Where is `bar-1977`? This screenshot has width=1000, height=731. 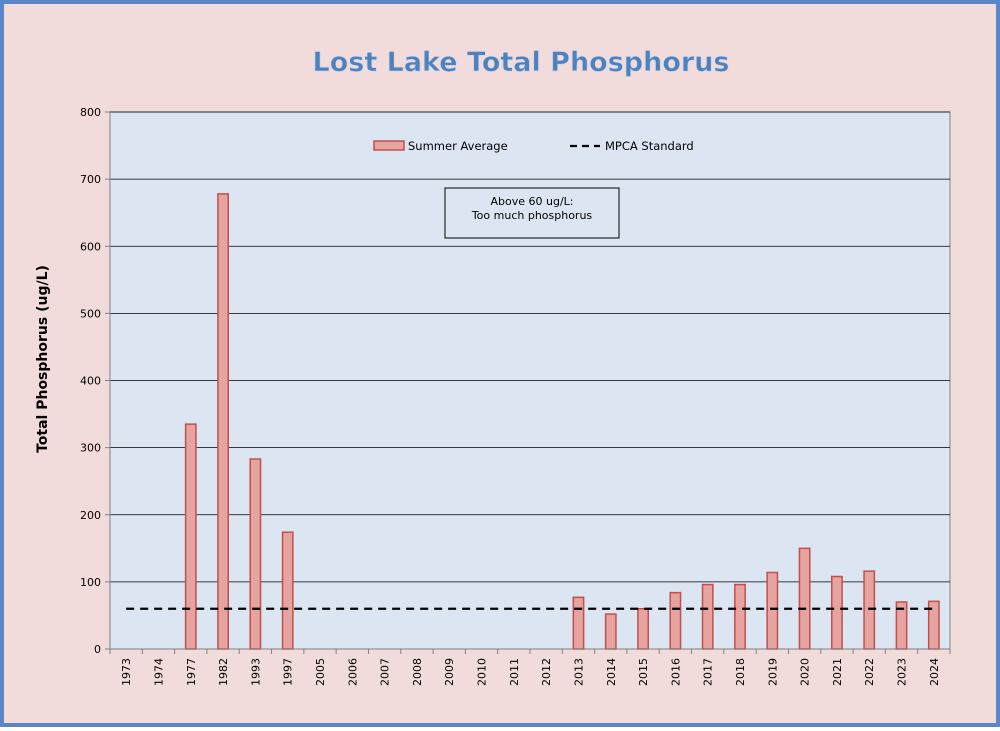
bar-1977 is located at coordinates (190, 536).